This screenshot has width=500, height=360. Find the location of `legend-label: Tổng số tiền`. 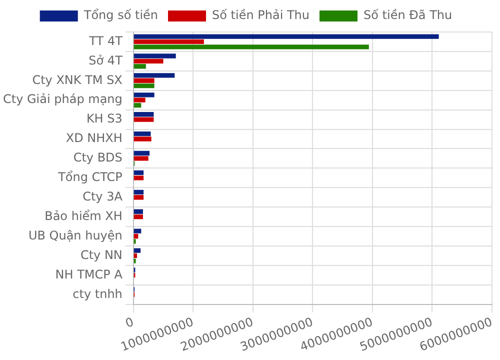

legend-label: Tổng số tiền is located at coordinates (120, 15).